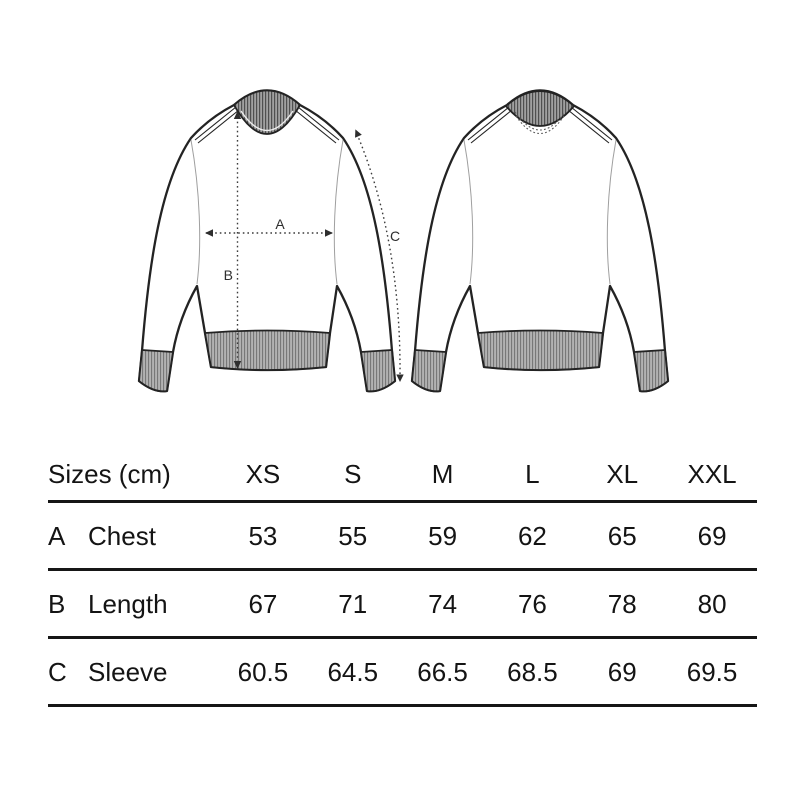 This screenshot has height=800, width=800. What do you see at coordinates (233, 240) in the screenshot?
I see `length-measurement-arrow: B` at bounding box center [233, 240].